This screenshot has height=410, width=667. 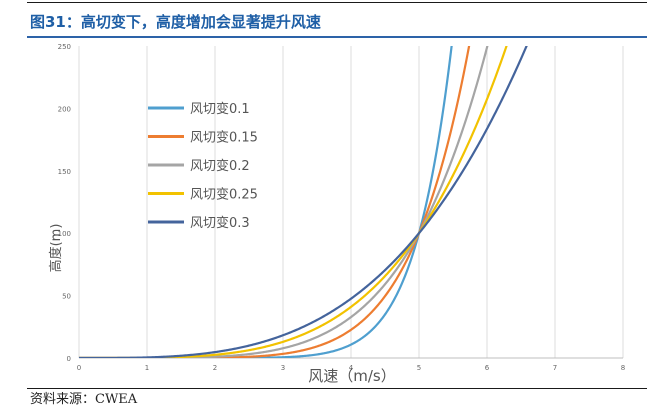 I want to click on y-tick-label: 50, so click(x=66, y=297).